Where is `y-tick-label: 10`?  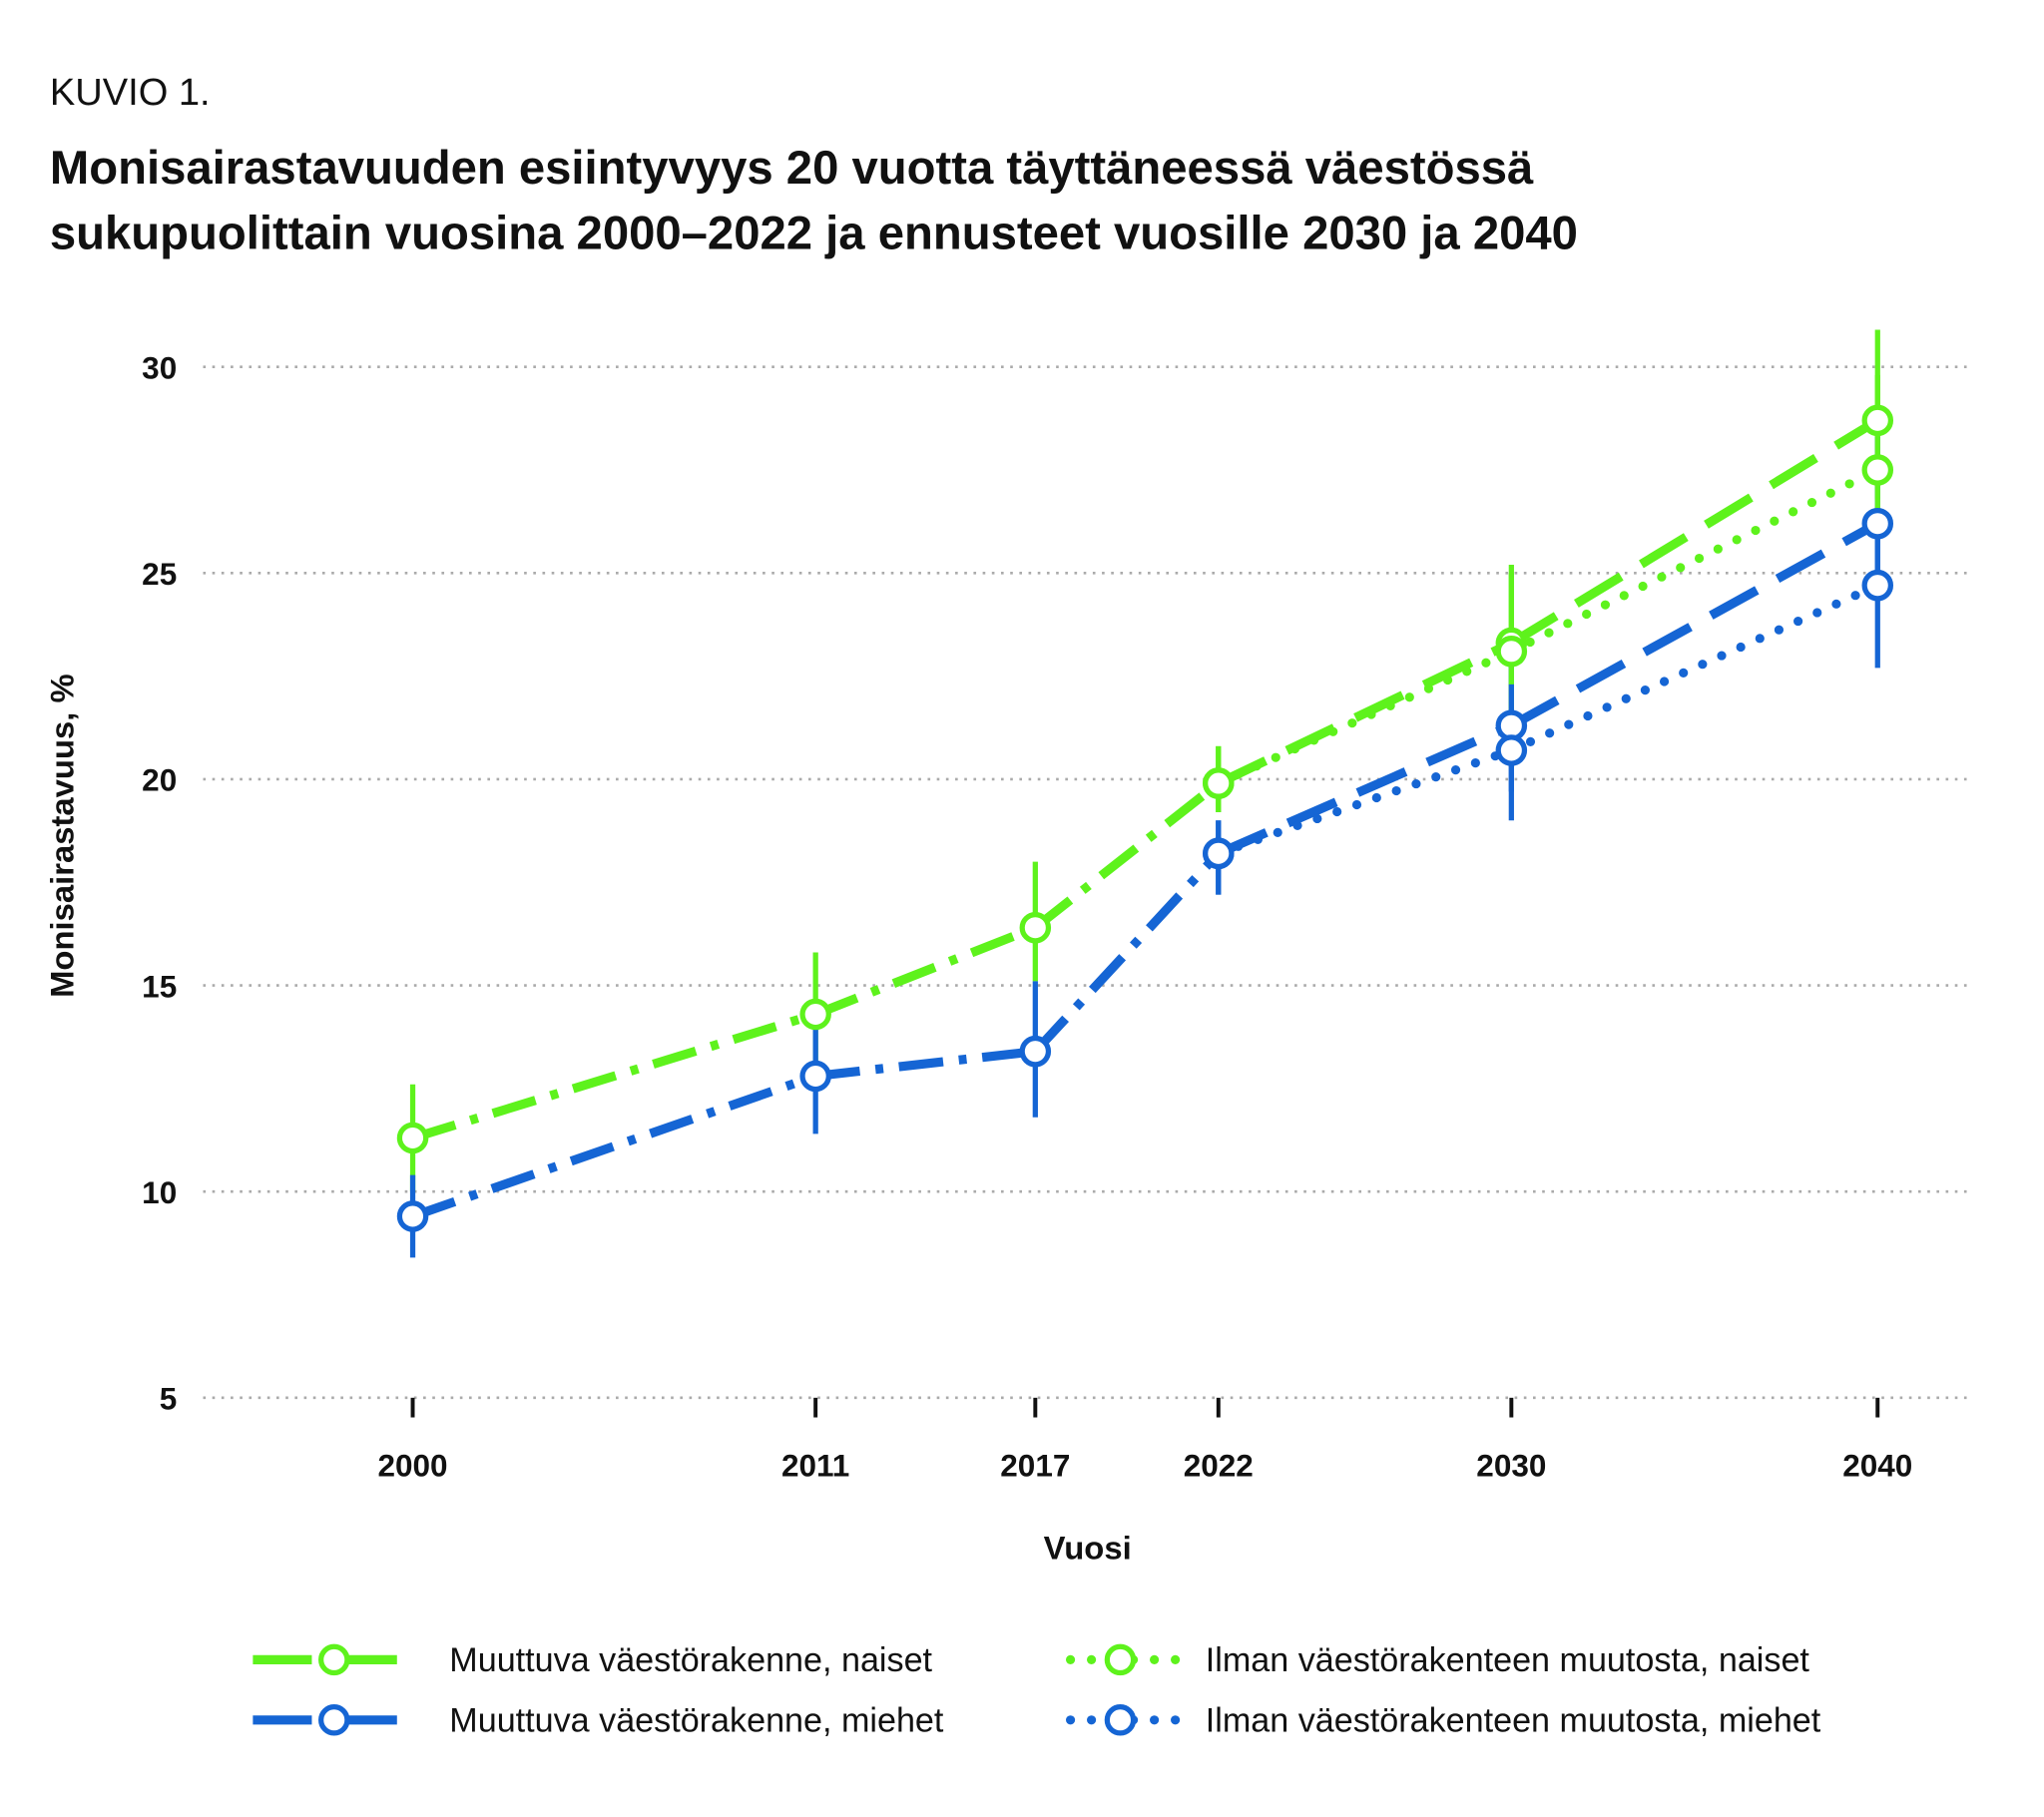 y-tick-label: 10 is located at coordinates (159, 1192).